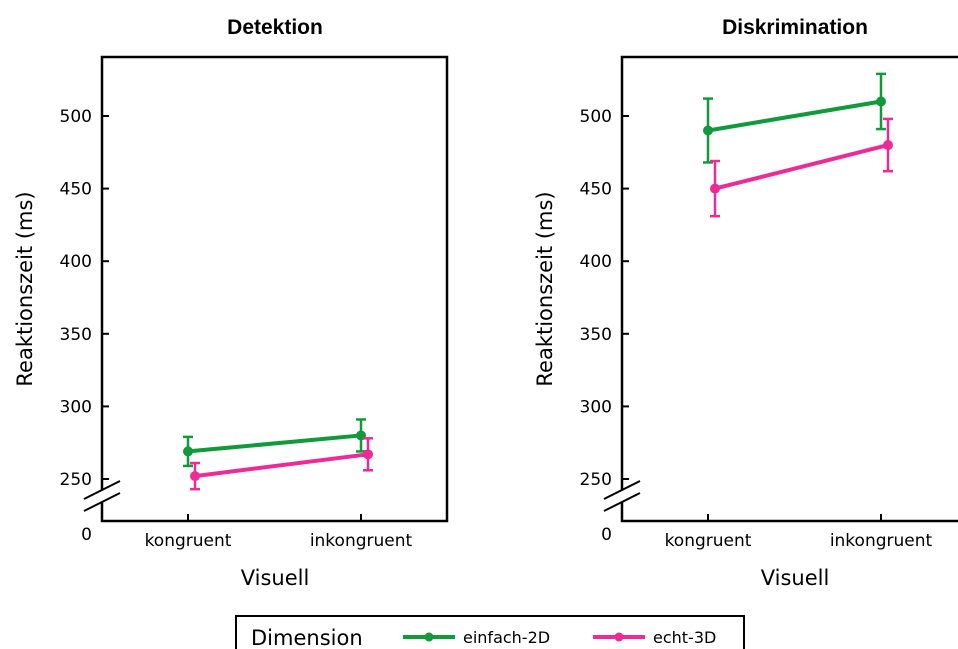 The image size is (958, 649). Describe the element at coordinates (684, 637) in the screenshot. I see `legend-label: echt-3D` at that location.